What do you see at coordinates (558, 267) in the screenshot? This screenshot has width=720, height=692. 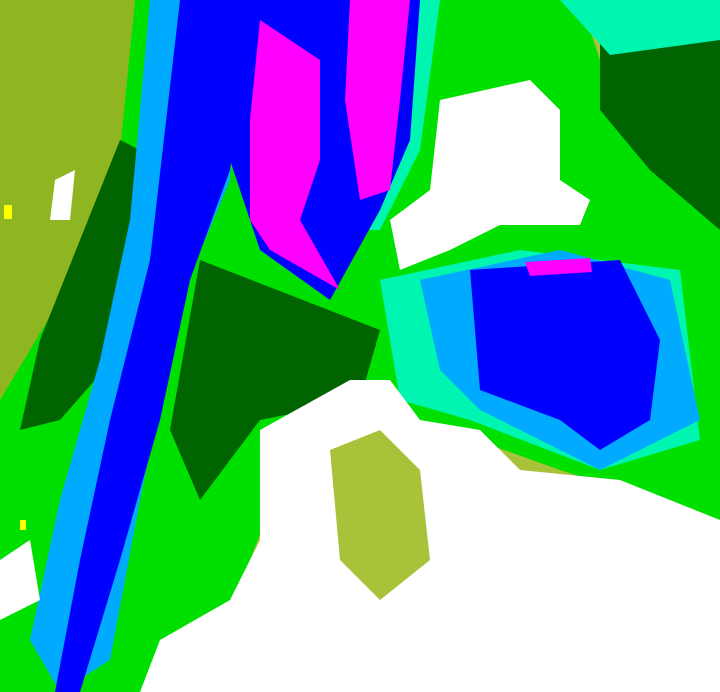 I see `region-magenta-east` at bounding box center [558, 267].